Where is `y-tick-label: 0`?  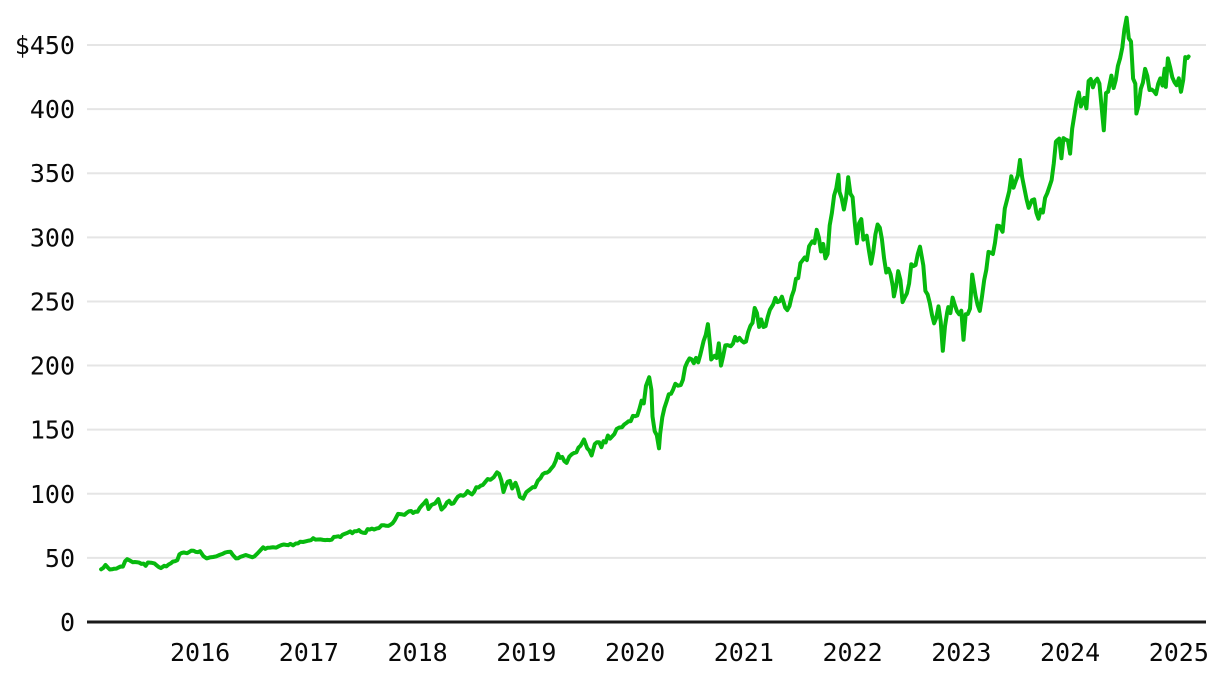 y-tick-label: 0 is located at coordinates (67, 622).